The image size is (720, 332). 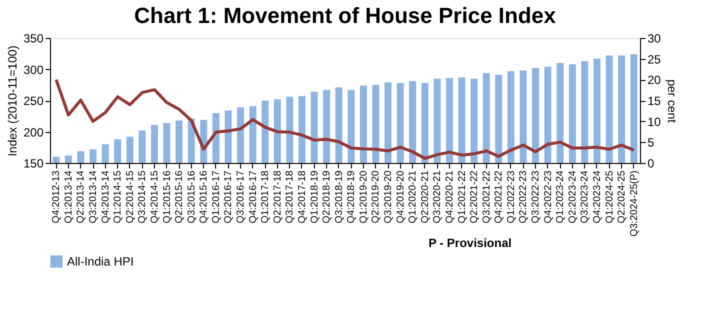 What do you see at coordinates (655, 59) in the screenshot?
I see `y2-tick-label: 25` at bounding box center [655, 59].